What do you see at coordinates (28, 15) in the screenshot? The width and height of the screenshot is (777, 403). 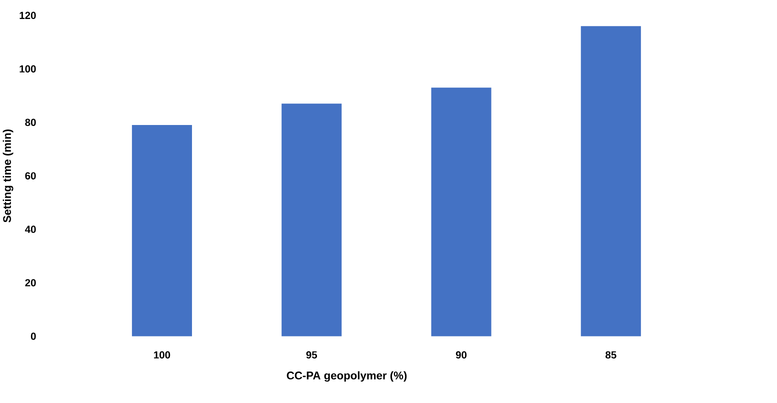 I see `y-tick-label: 120` at bounding box center [28, 15].